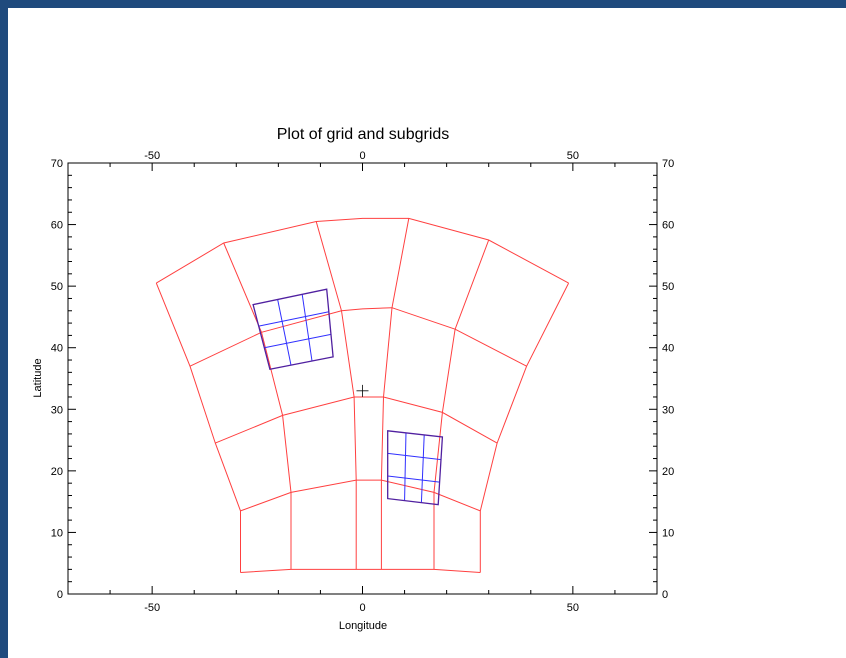  Describe the element at coordinates (668, 410) in the screenshot. I see `y-tick-label-right: 30` at that location.